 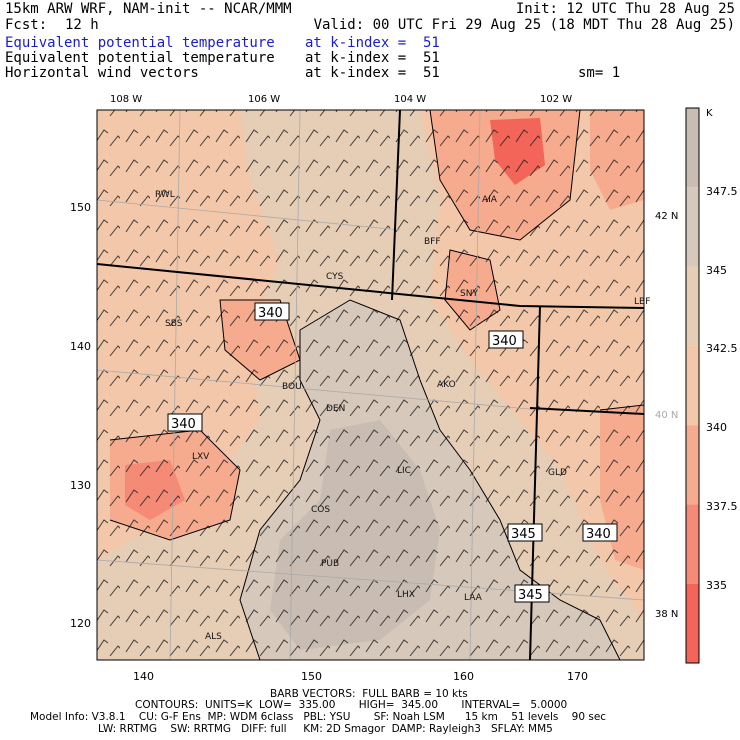 I want to click on station-pub: PUB, so click(x=330, y=564).